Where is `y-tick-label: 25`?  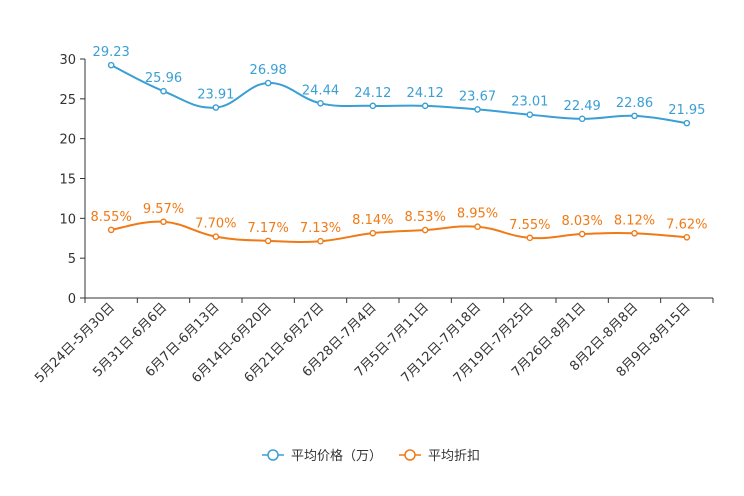
y-tick-label: 25 is located at coordinates (67, 100).